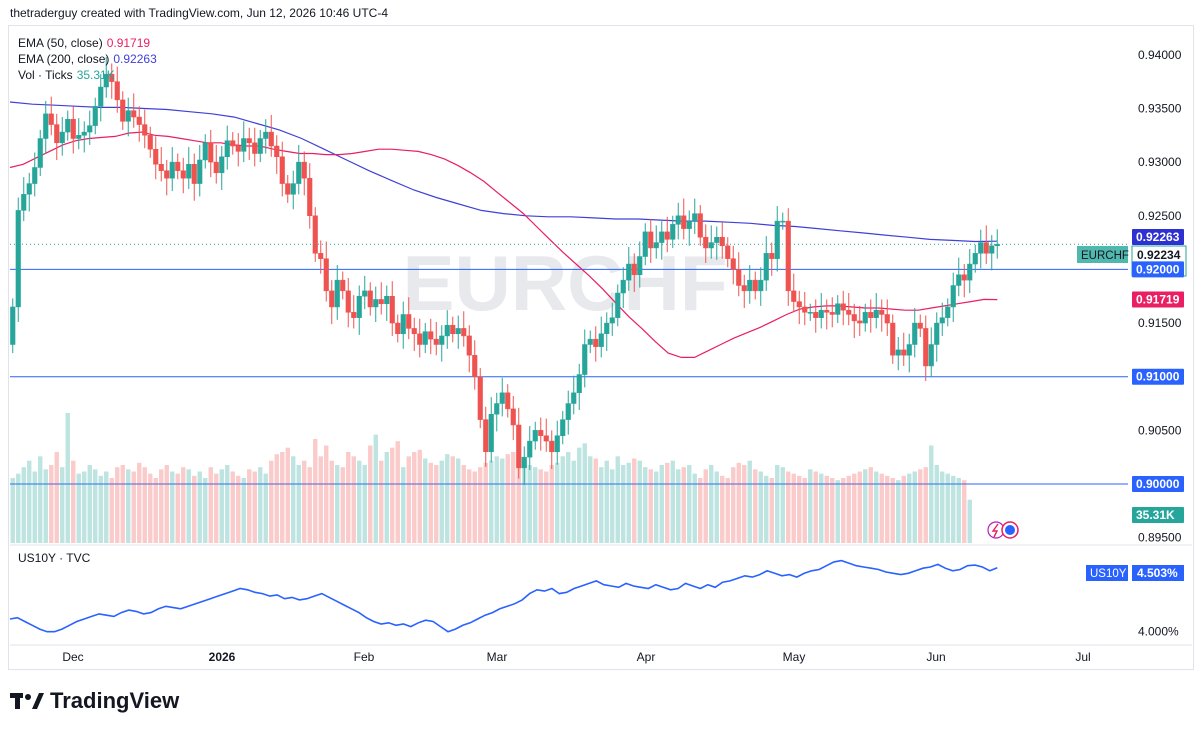 The image size is (1204, 731). I want to click on pane2-label: US10Y · TVC, so click(54, 558).